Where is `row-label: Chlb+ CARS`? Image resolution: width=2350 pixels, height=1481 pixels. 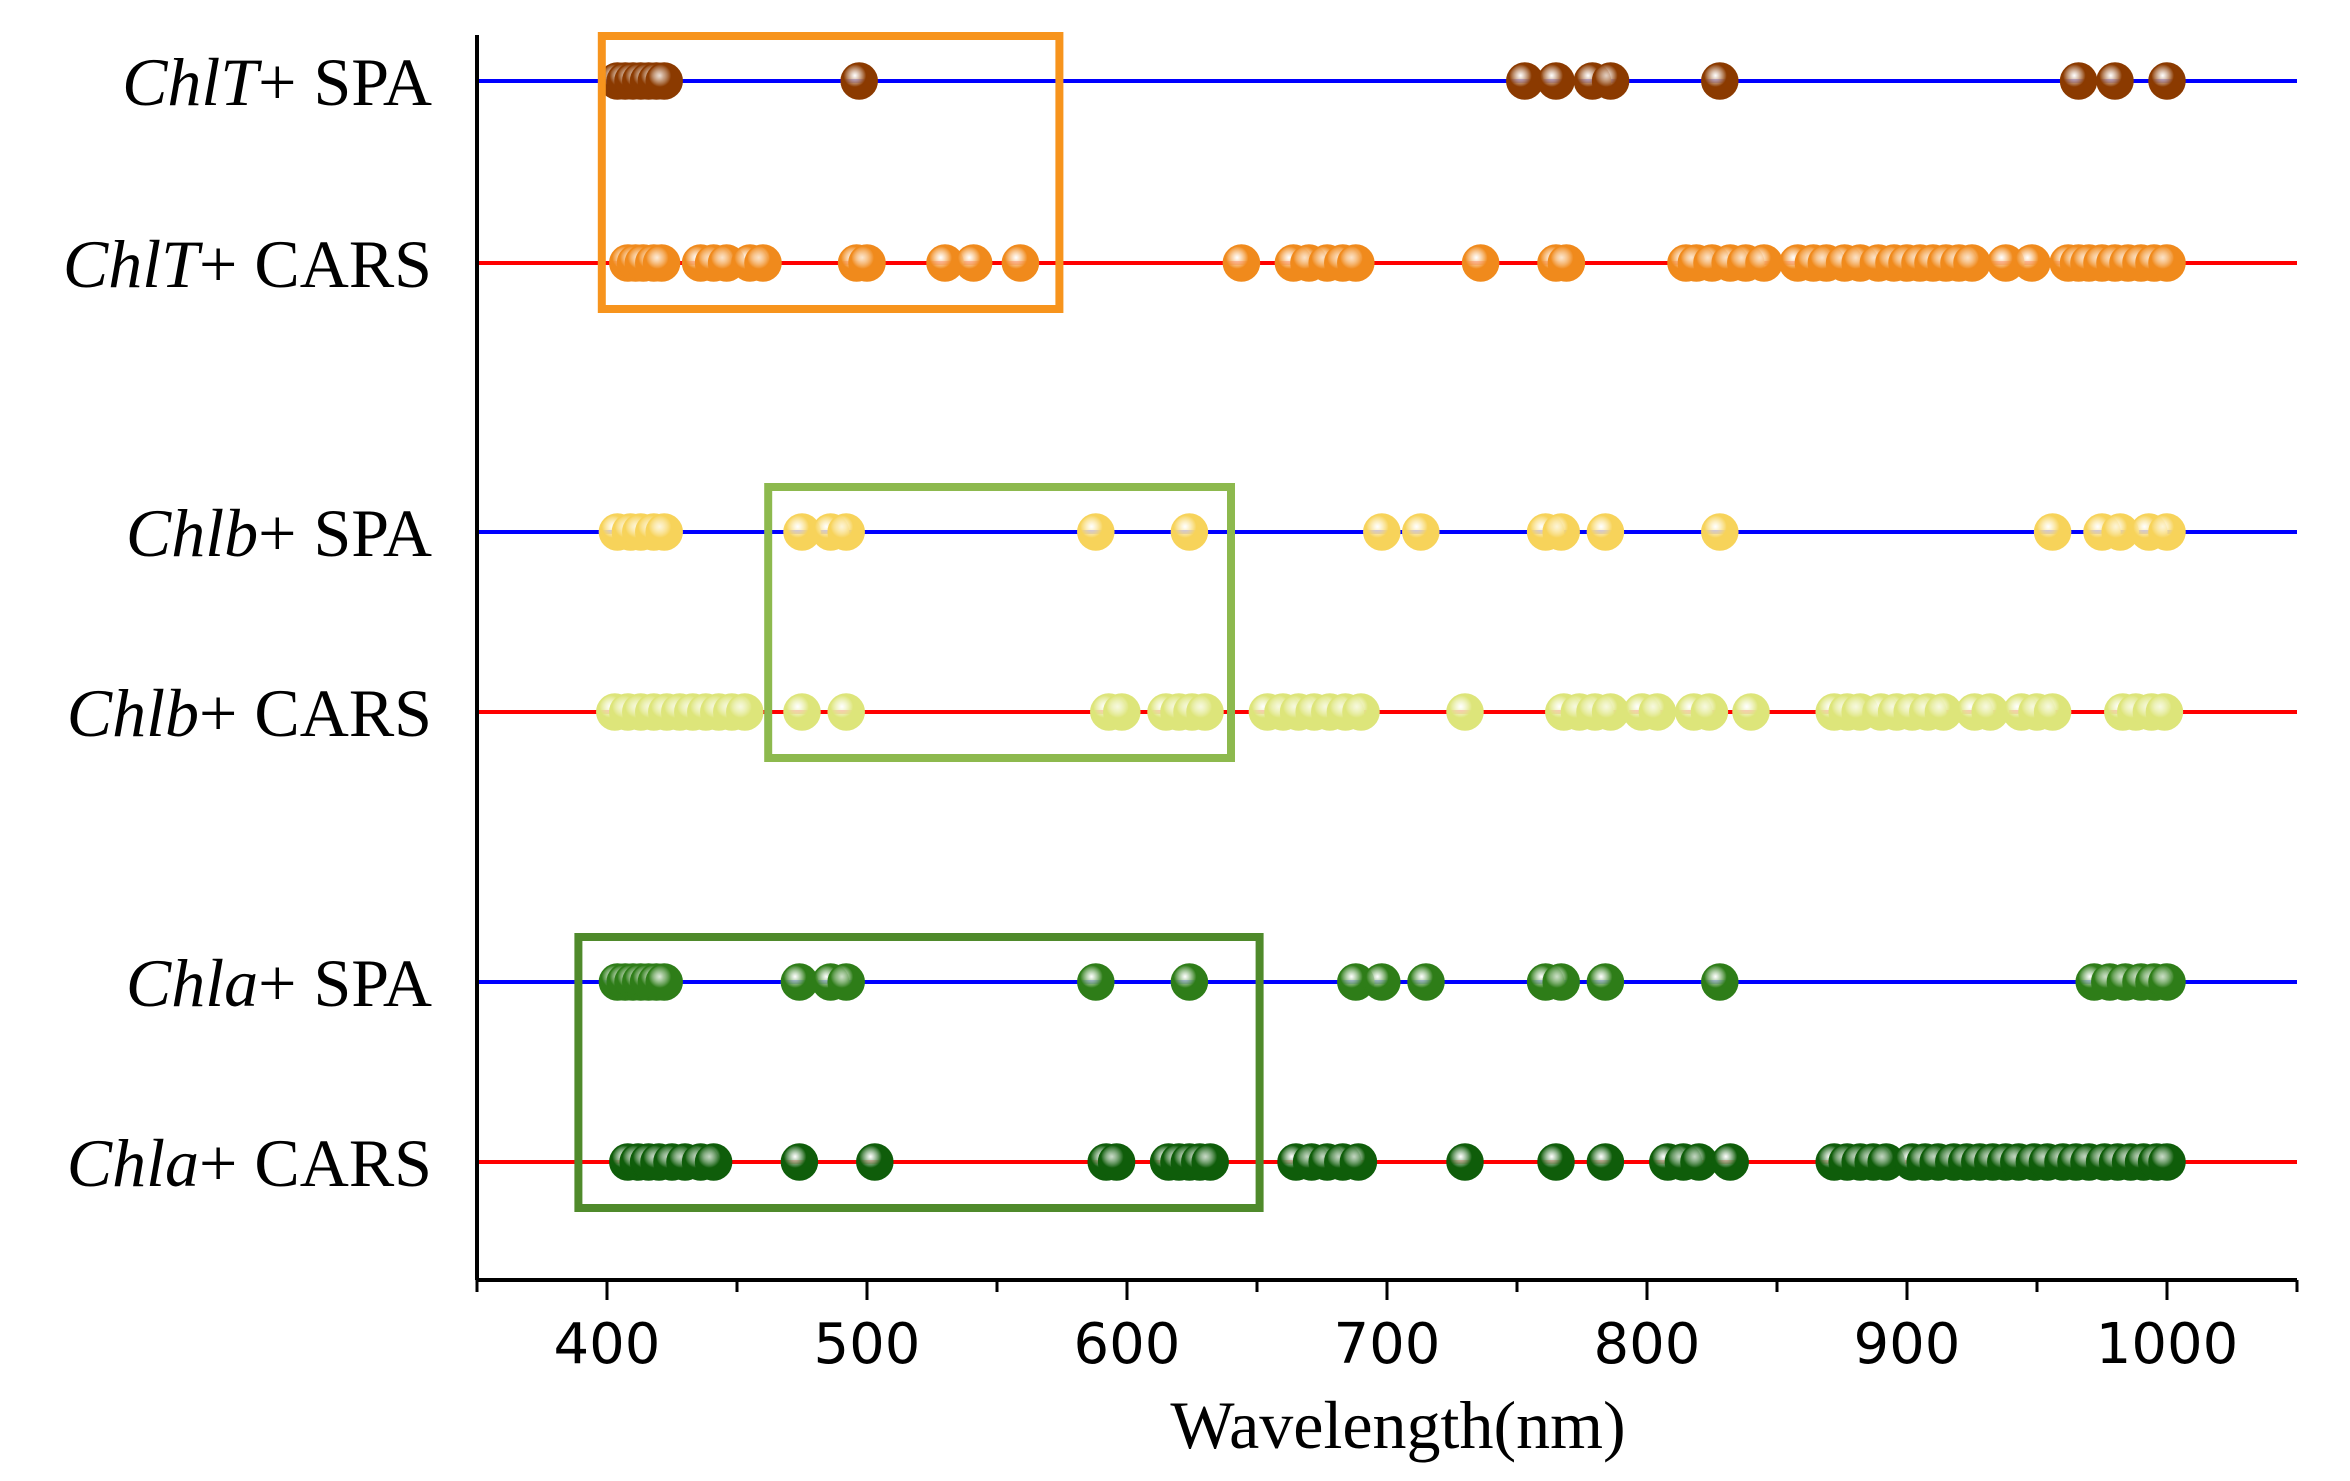 row-label: Chlb+ CARS is located at coordinates (249, 713).